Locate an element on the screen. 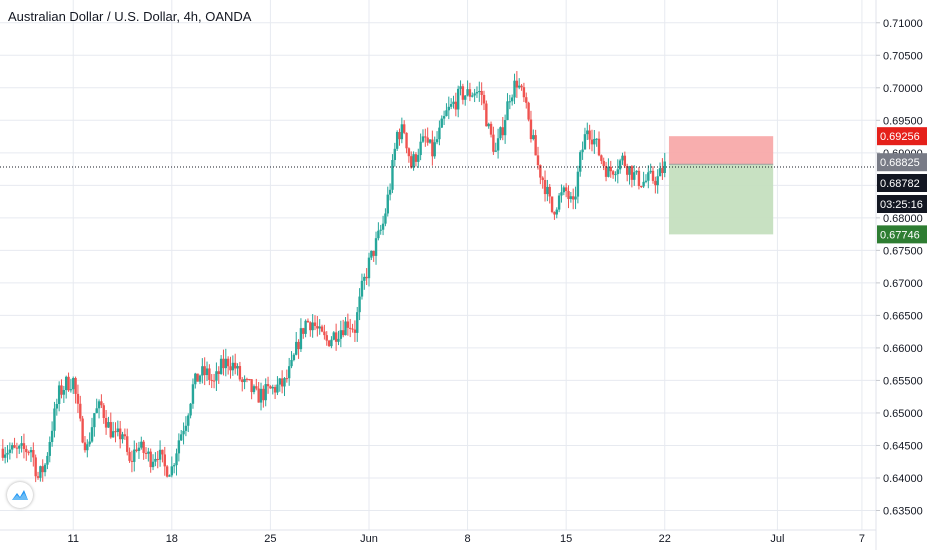 The width and height of the screenshot is (932, 550). y-tick-label: 0.65500 is located at coordinates (903, 381).